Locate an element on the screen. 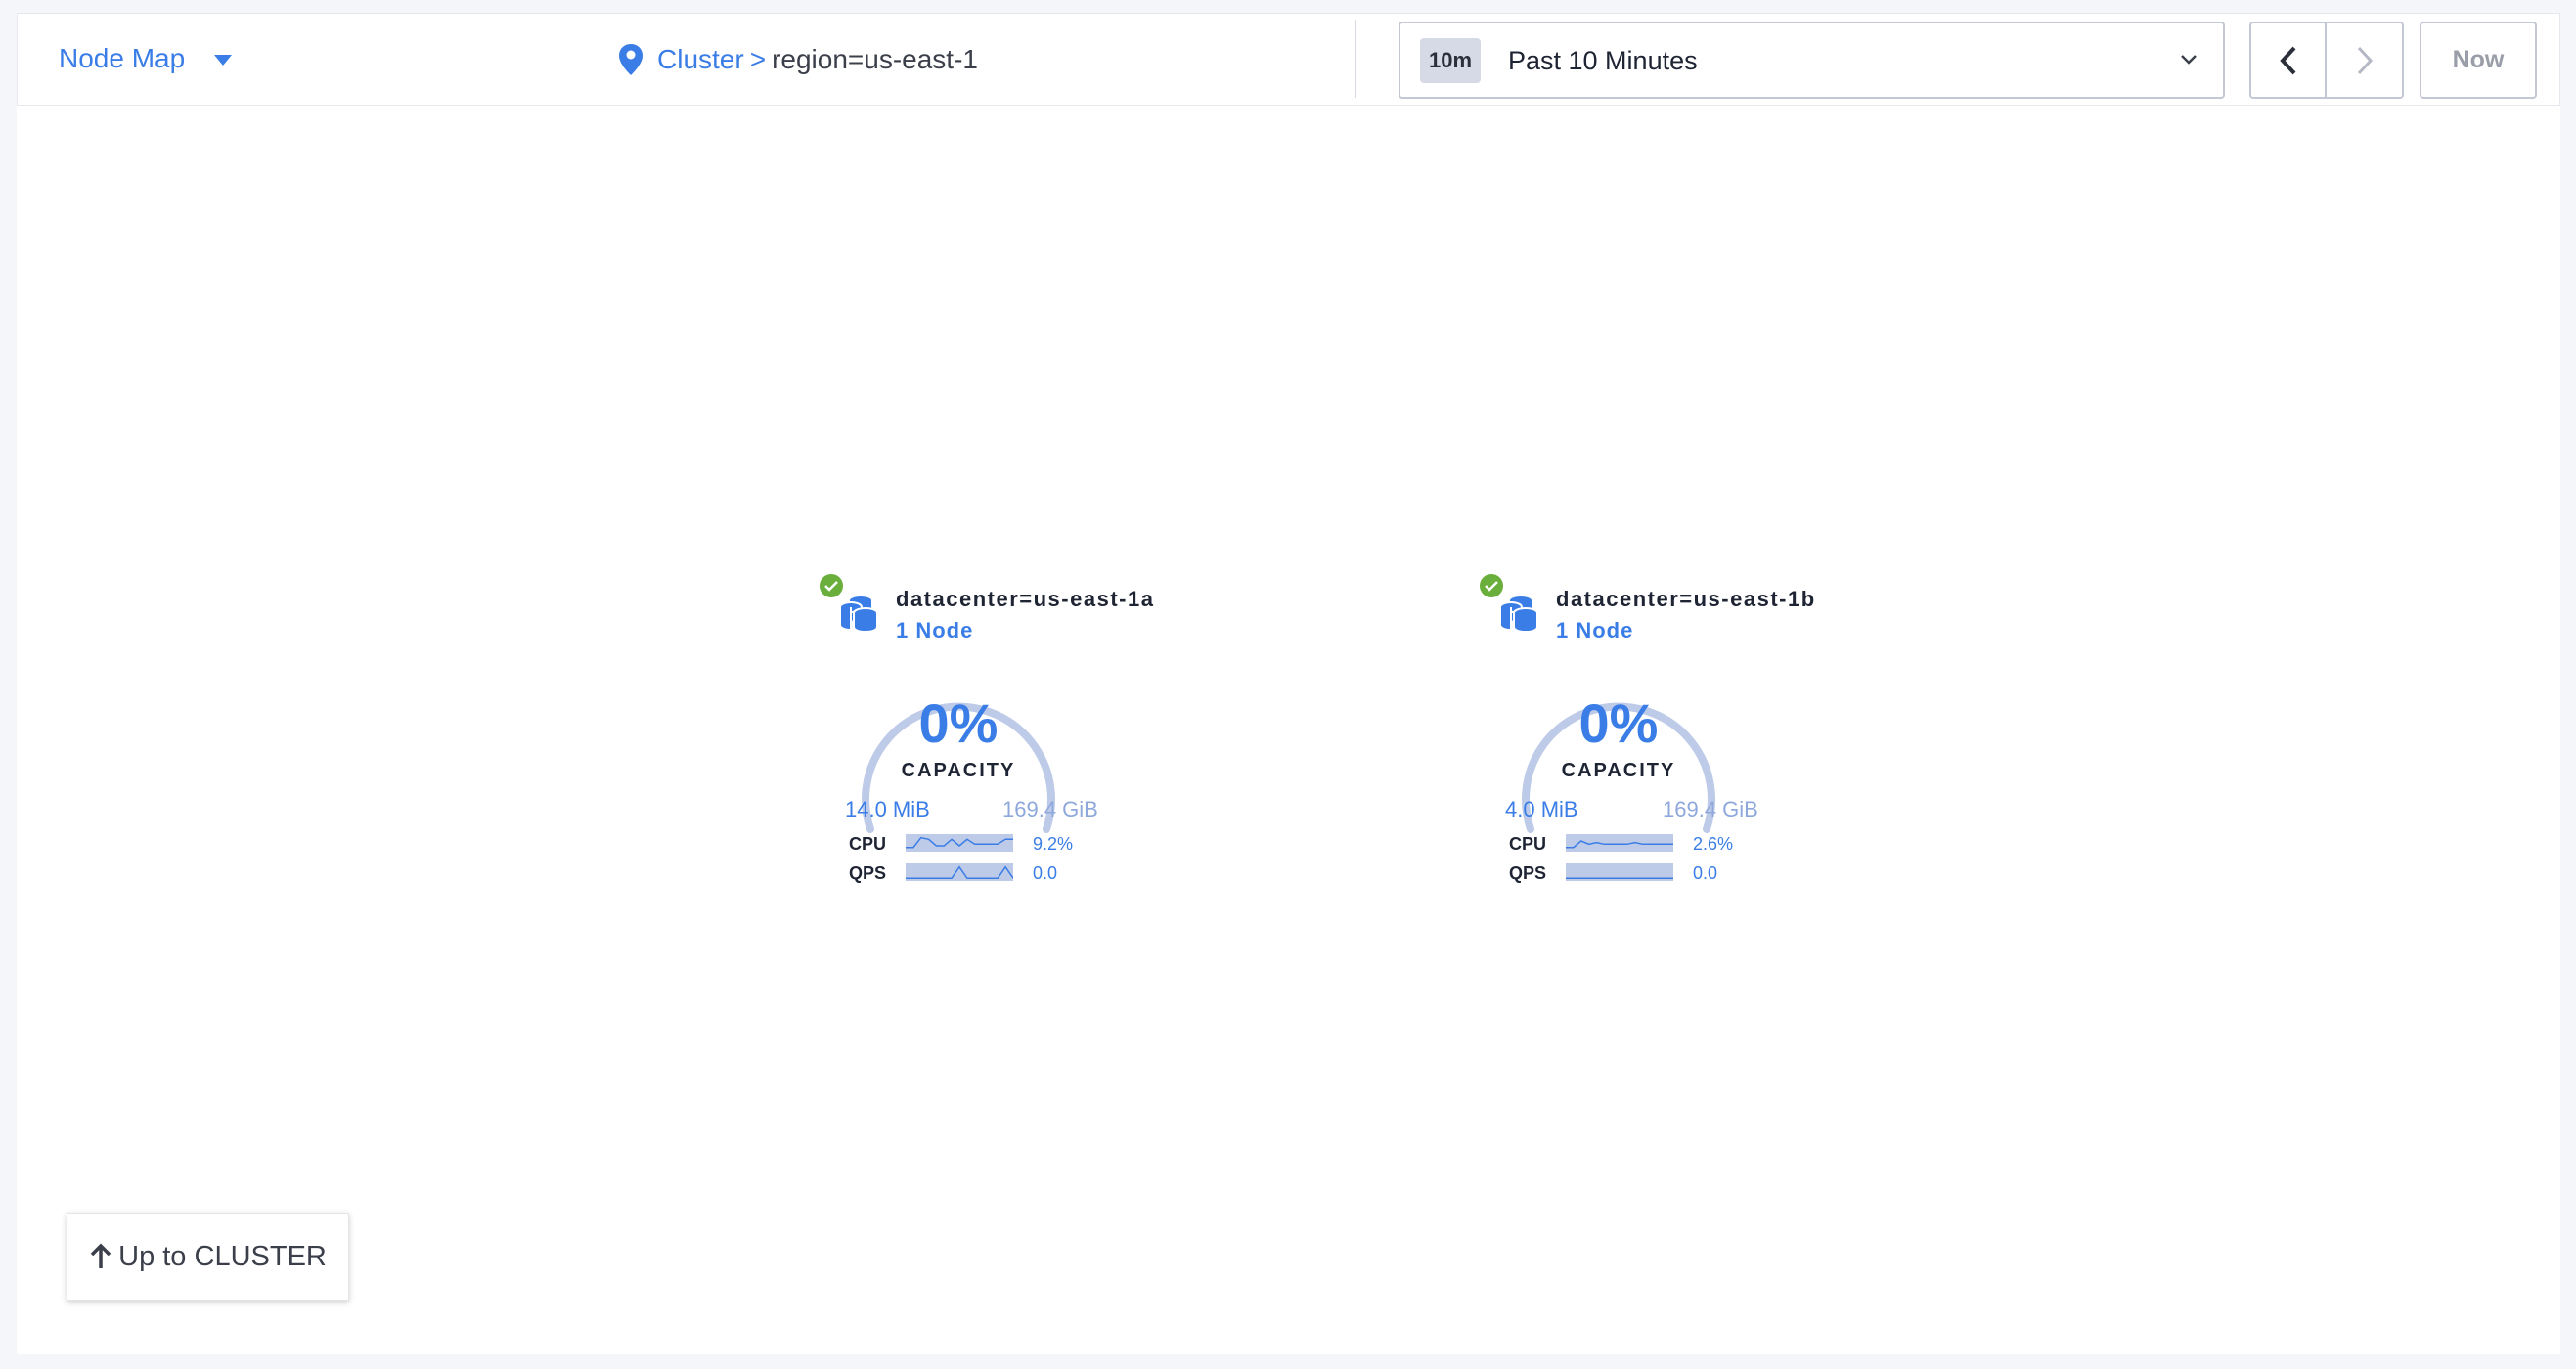  arrow-up-icon is located at coordinates (101, 1256).